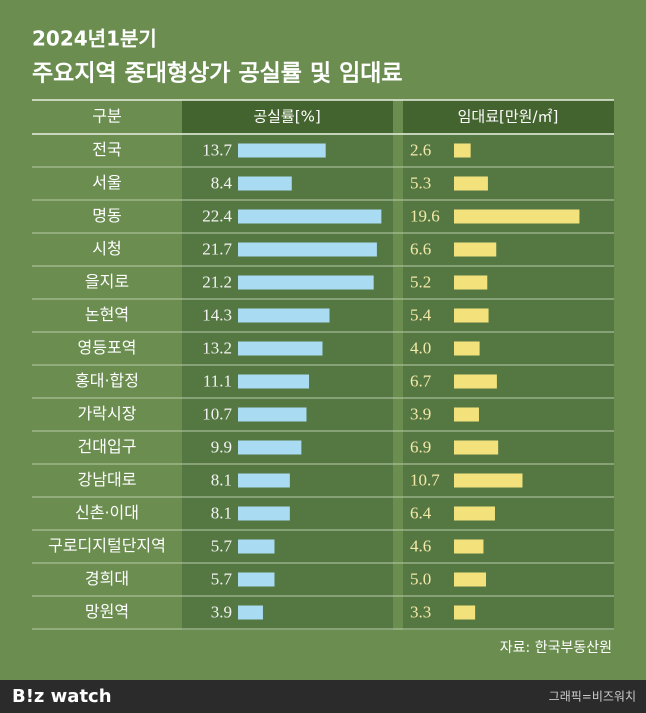 The image size is (646, 713). Describe the element at coordinates (221, 446) in the screenshot. I see `value-label: 9.9` at that location.